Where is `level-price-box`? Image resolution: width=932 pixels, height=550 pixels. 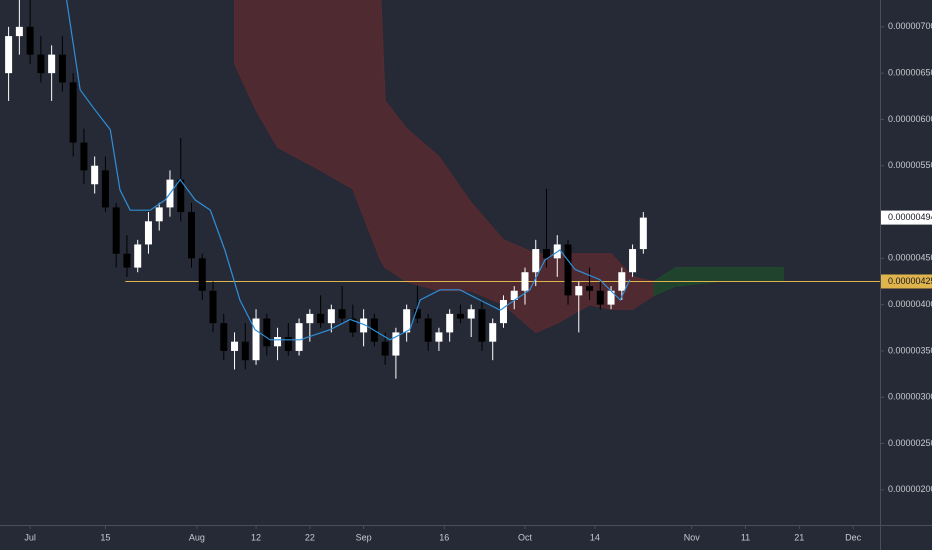 level-price-box is located at coordinates (906, 281).